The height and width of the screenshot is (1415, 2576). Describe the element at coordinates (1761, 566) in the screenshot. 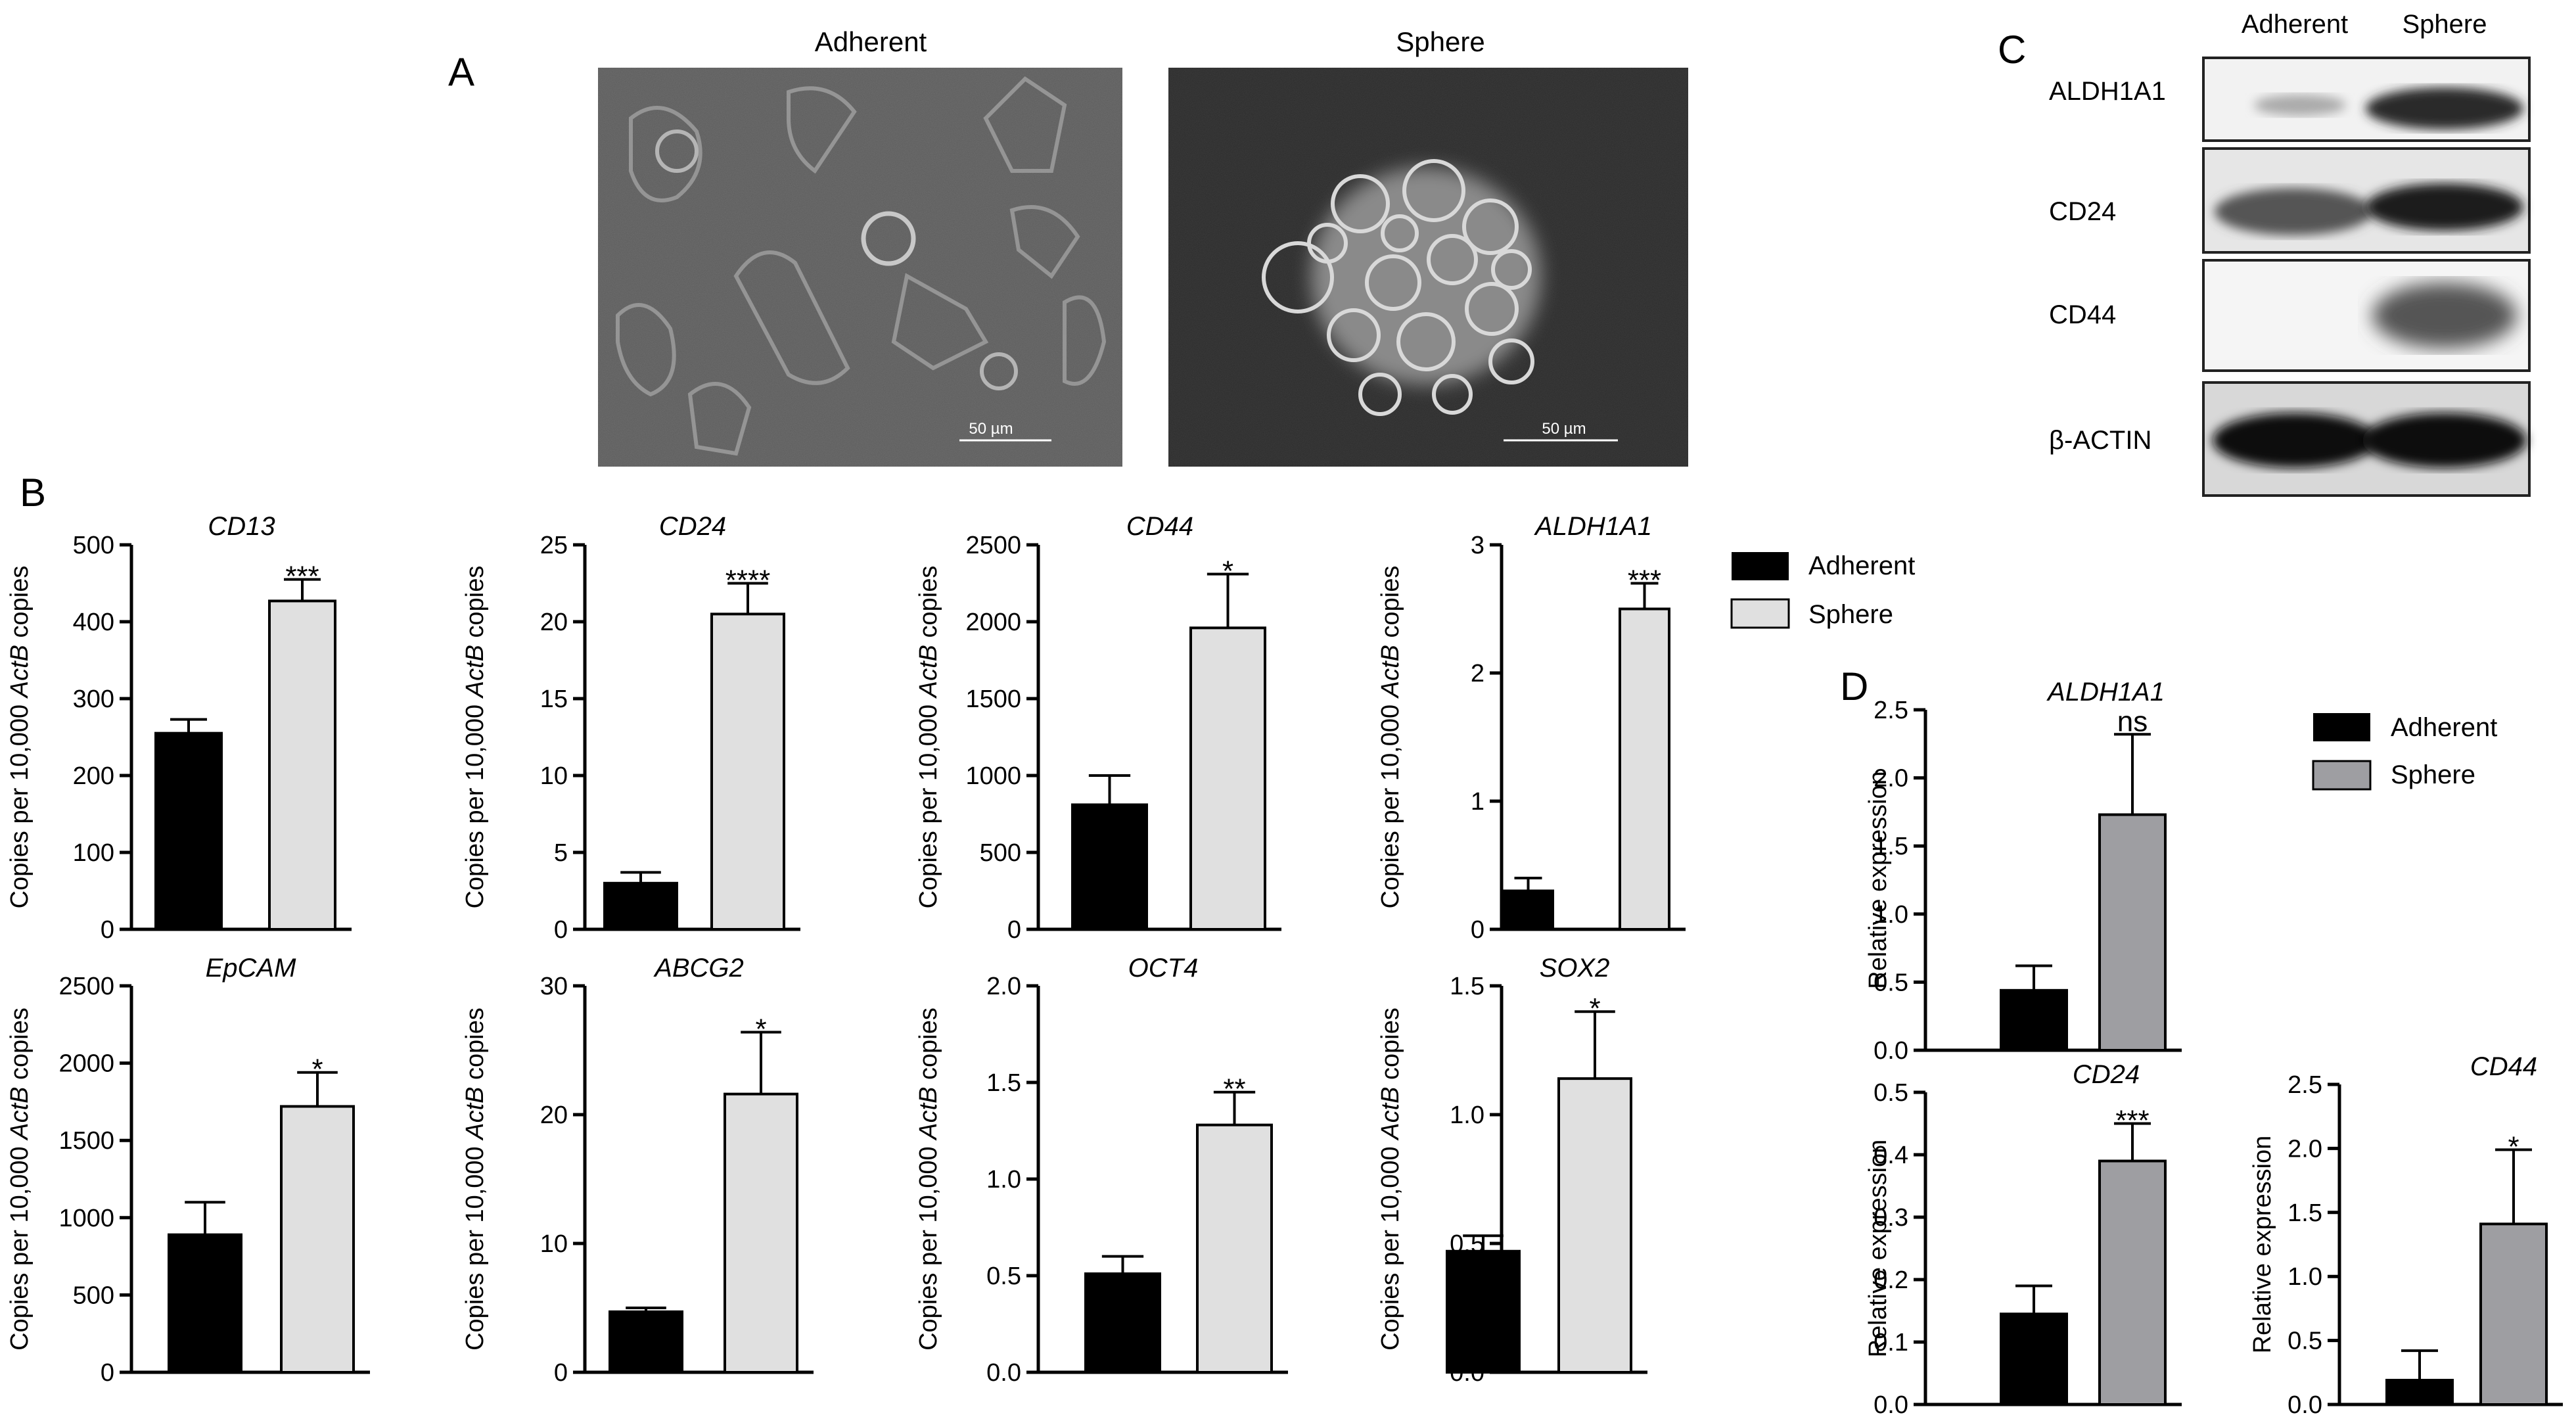

I see `legend-b-swatch-adherent` at that location.